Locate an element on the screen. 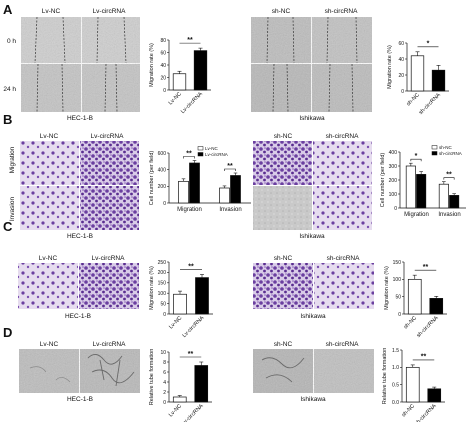  x-tick-label: sh-NC is located at coordinates (408, 410).